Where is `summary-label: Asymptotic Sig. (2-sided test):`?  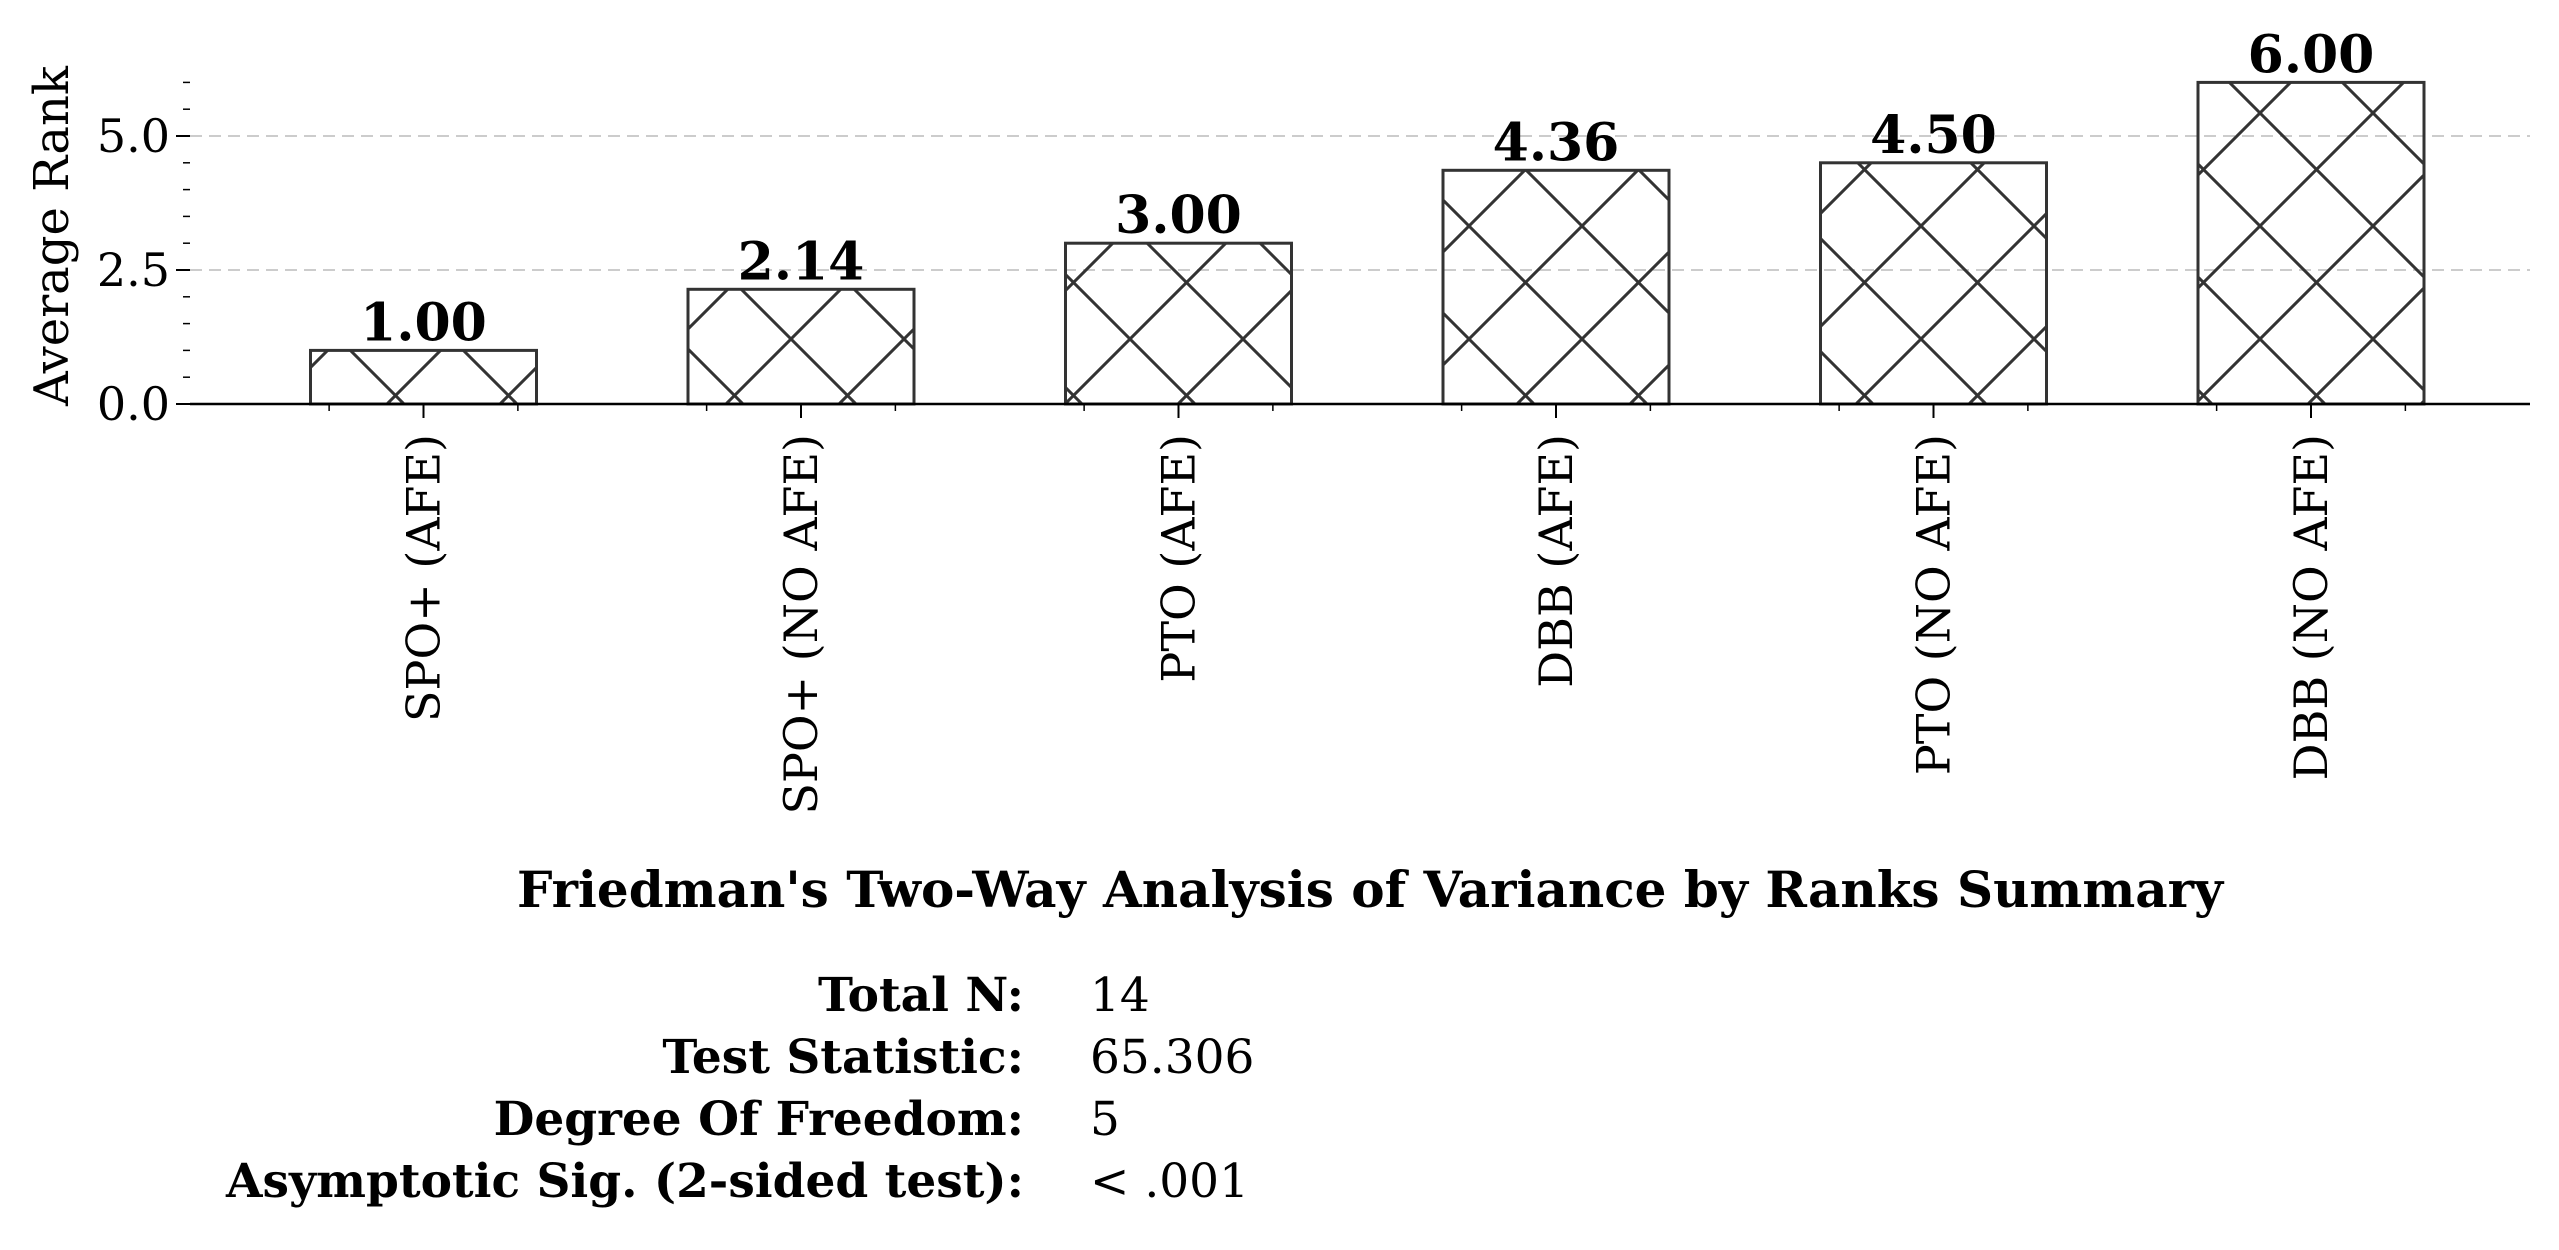
summary-label: Asymptotic Sig. (2-sided test): is located at coordinates (625, 1181).